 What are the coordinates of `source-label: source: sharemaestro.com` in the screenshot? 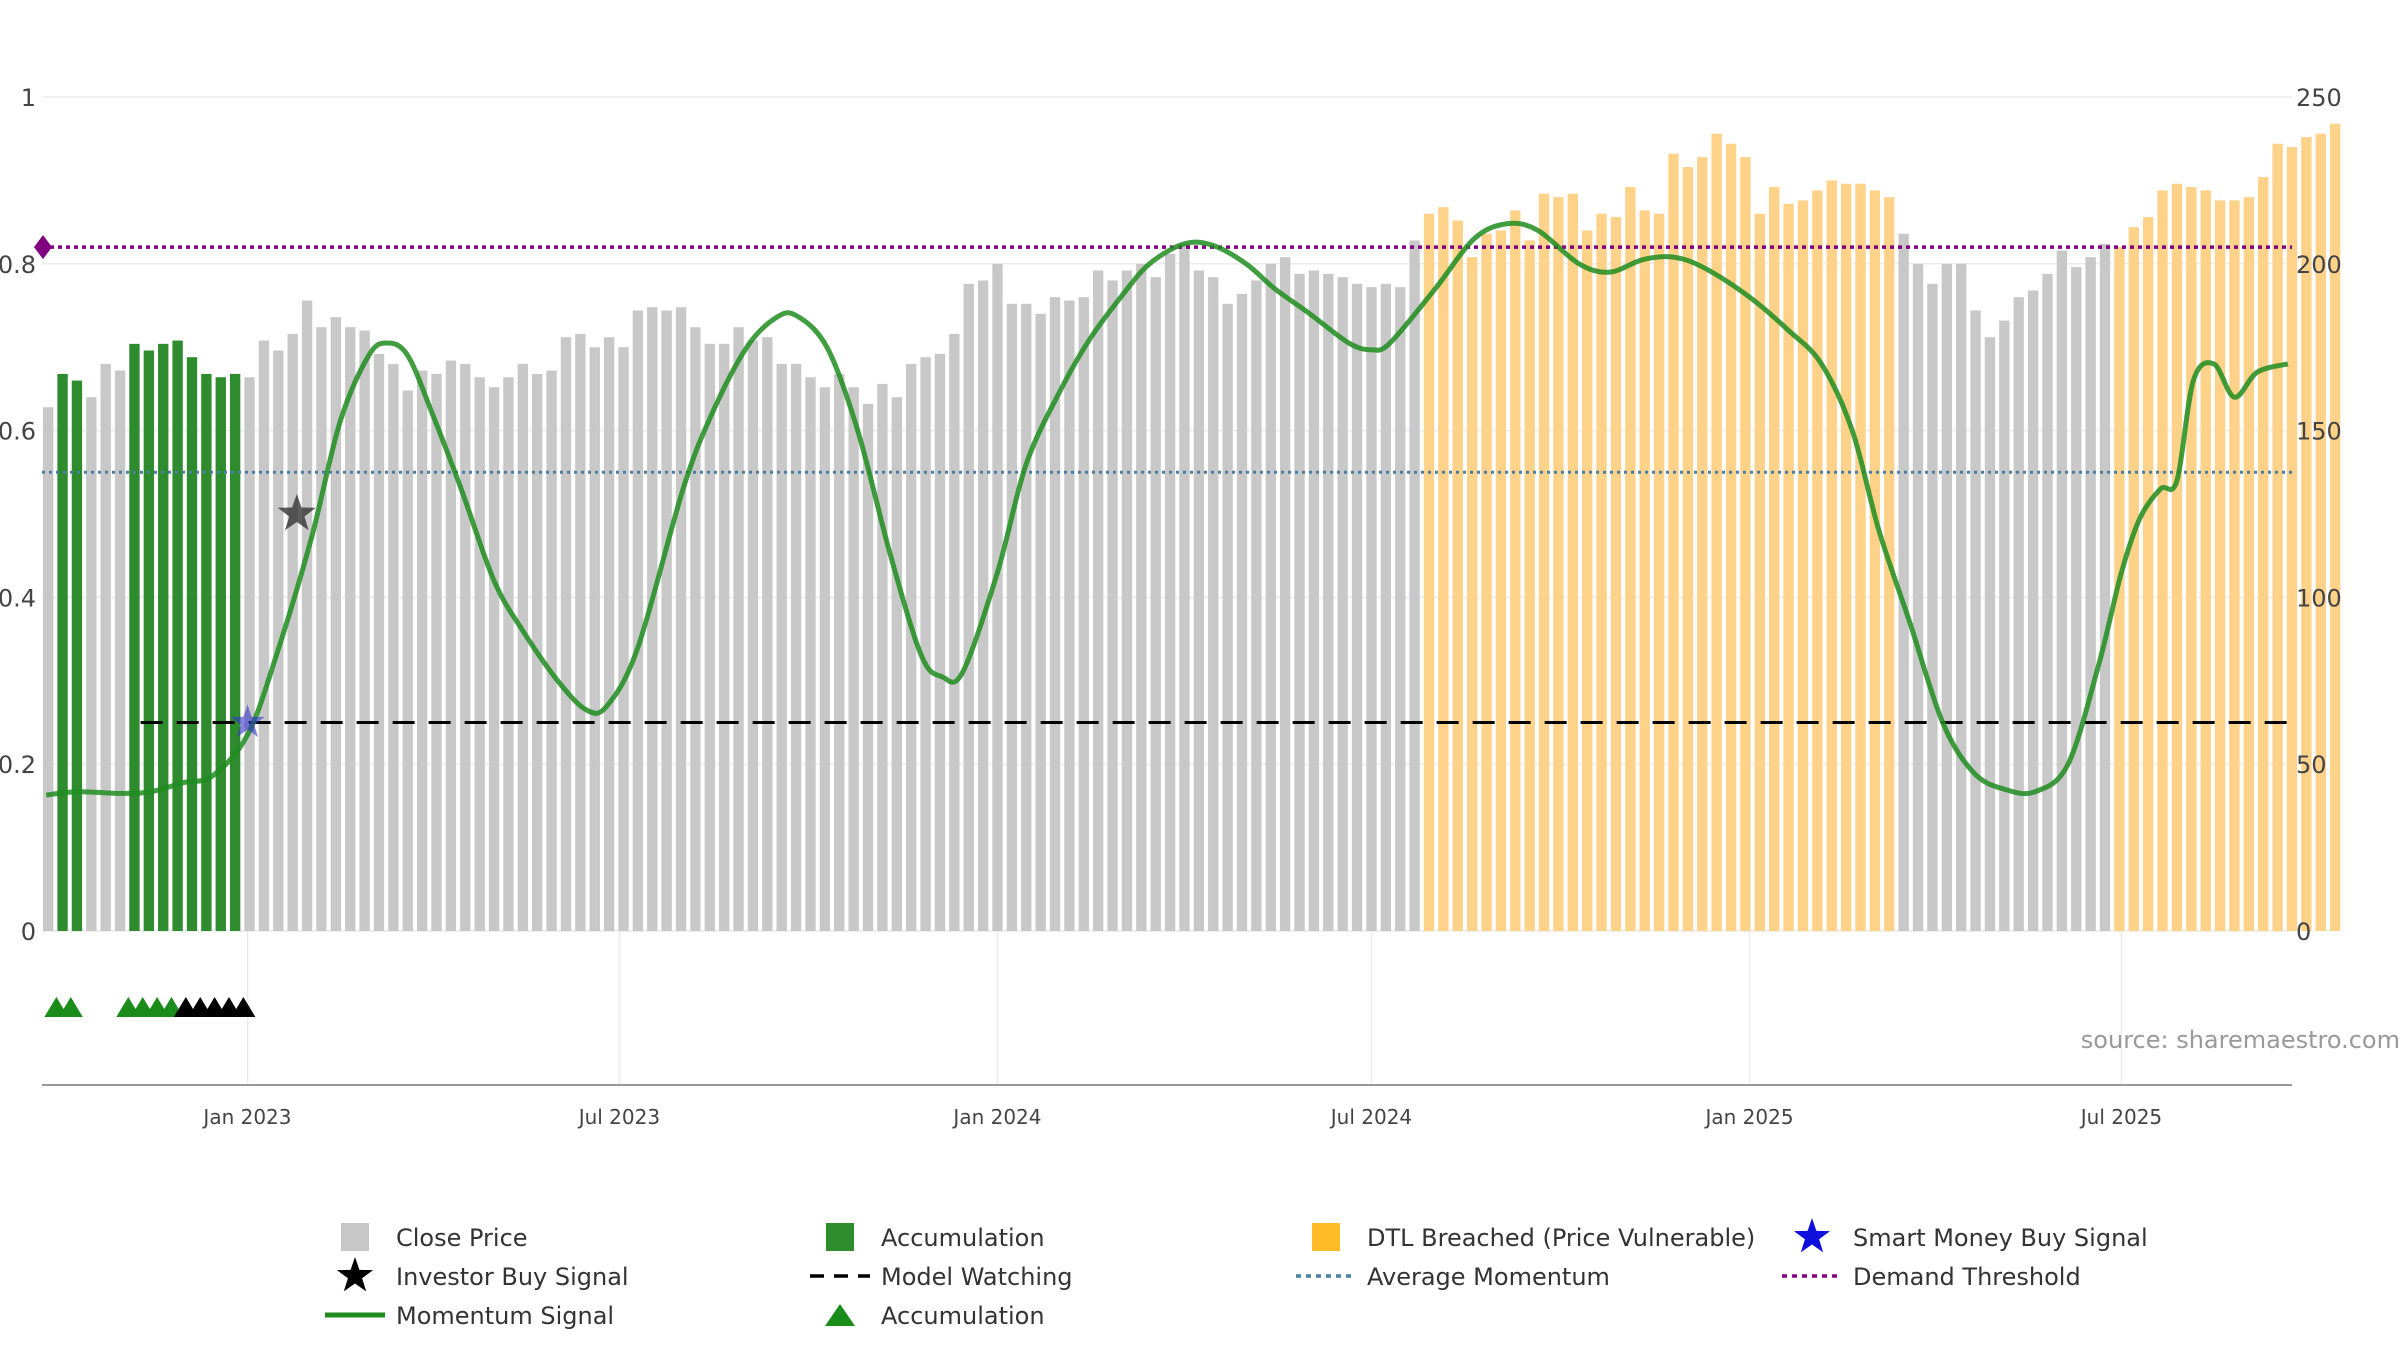 It's located at (2240, 1040).